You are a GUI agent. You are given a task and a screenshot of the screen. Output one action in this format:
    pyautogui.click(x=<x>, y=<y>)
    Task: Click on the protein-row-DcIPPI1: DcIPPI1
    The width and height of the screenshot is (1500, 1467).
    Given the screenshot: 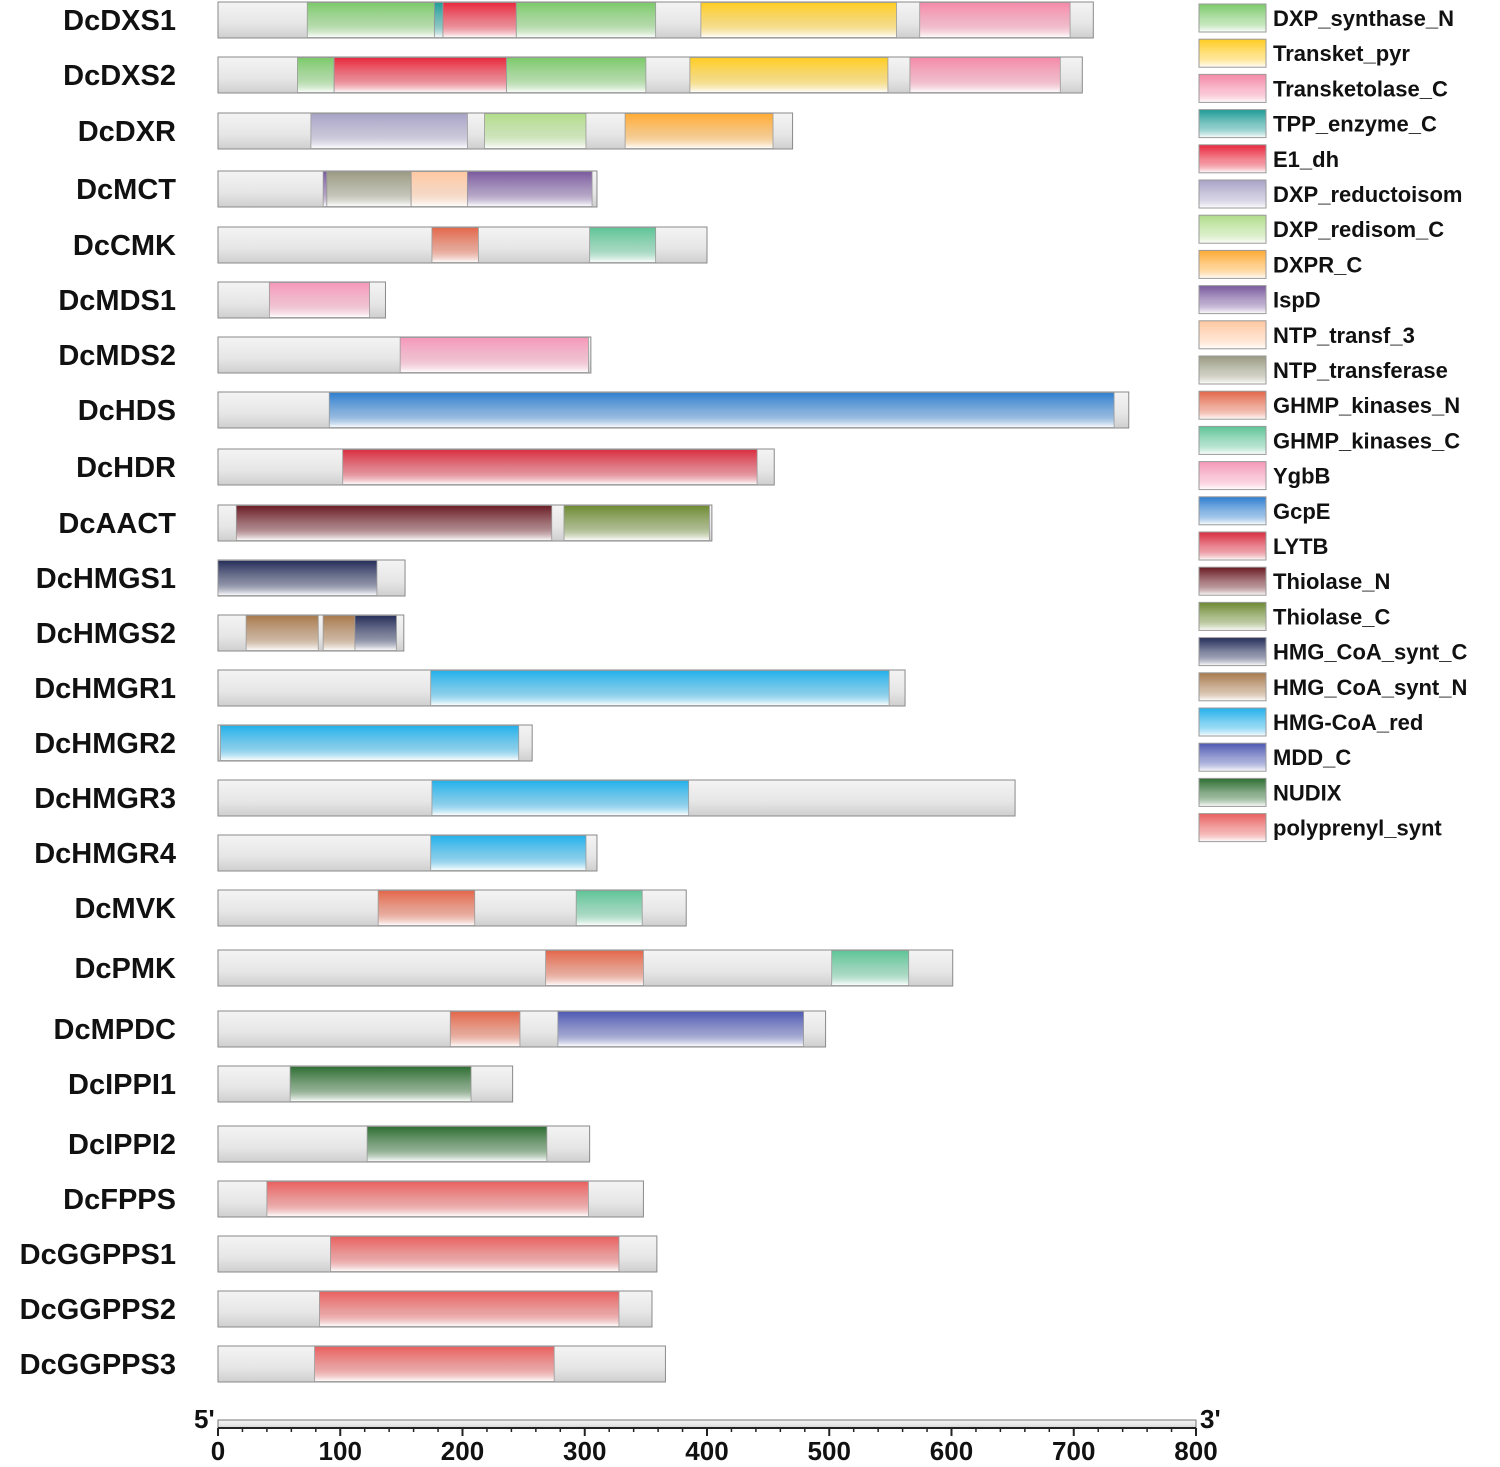 What is the action you would take?
    pyautogui.click(x=291, y=1084)
    